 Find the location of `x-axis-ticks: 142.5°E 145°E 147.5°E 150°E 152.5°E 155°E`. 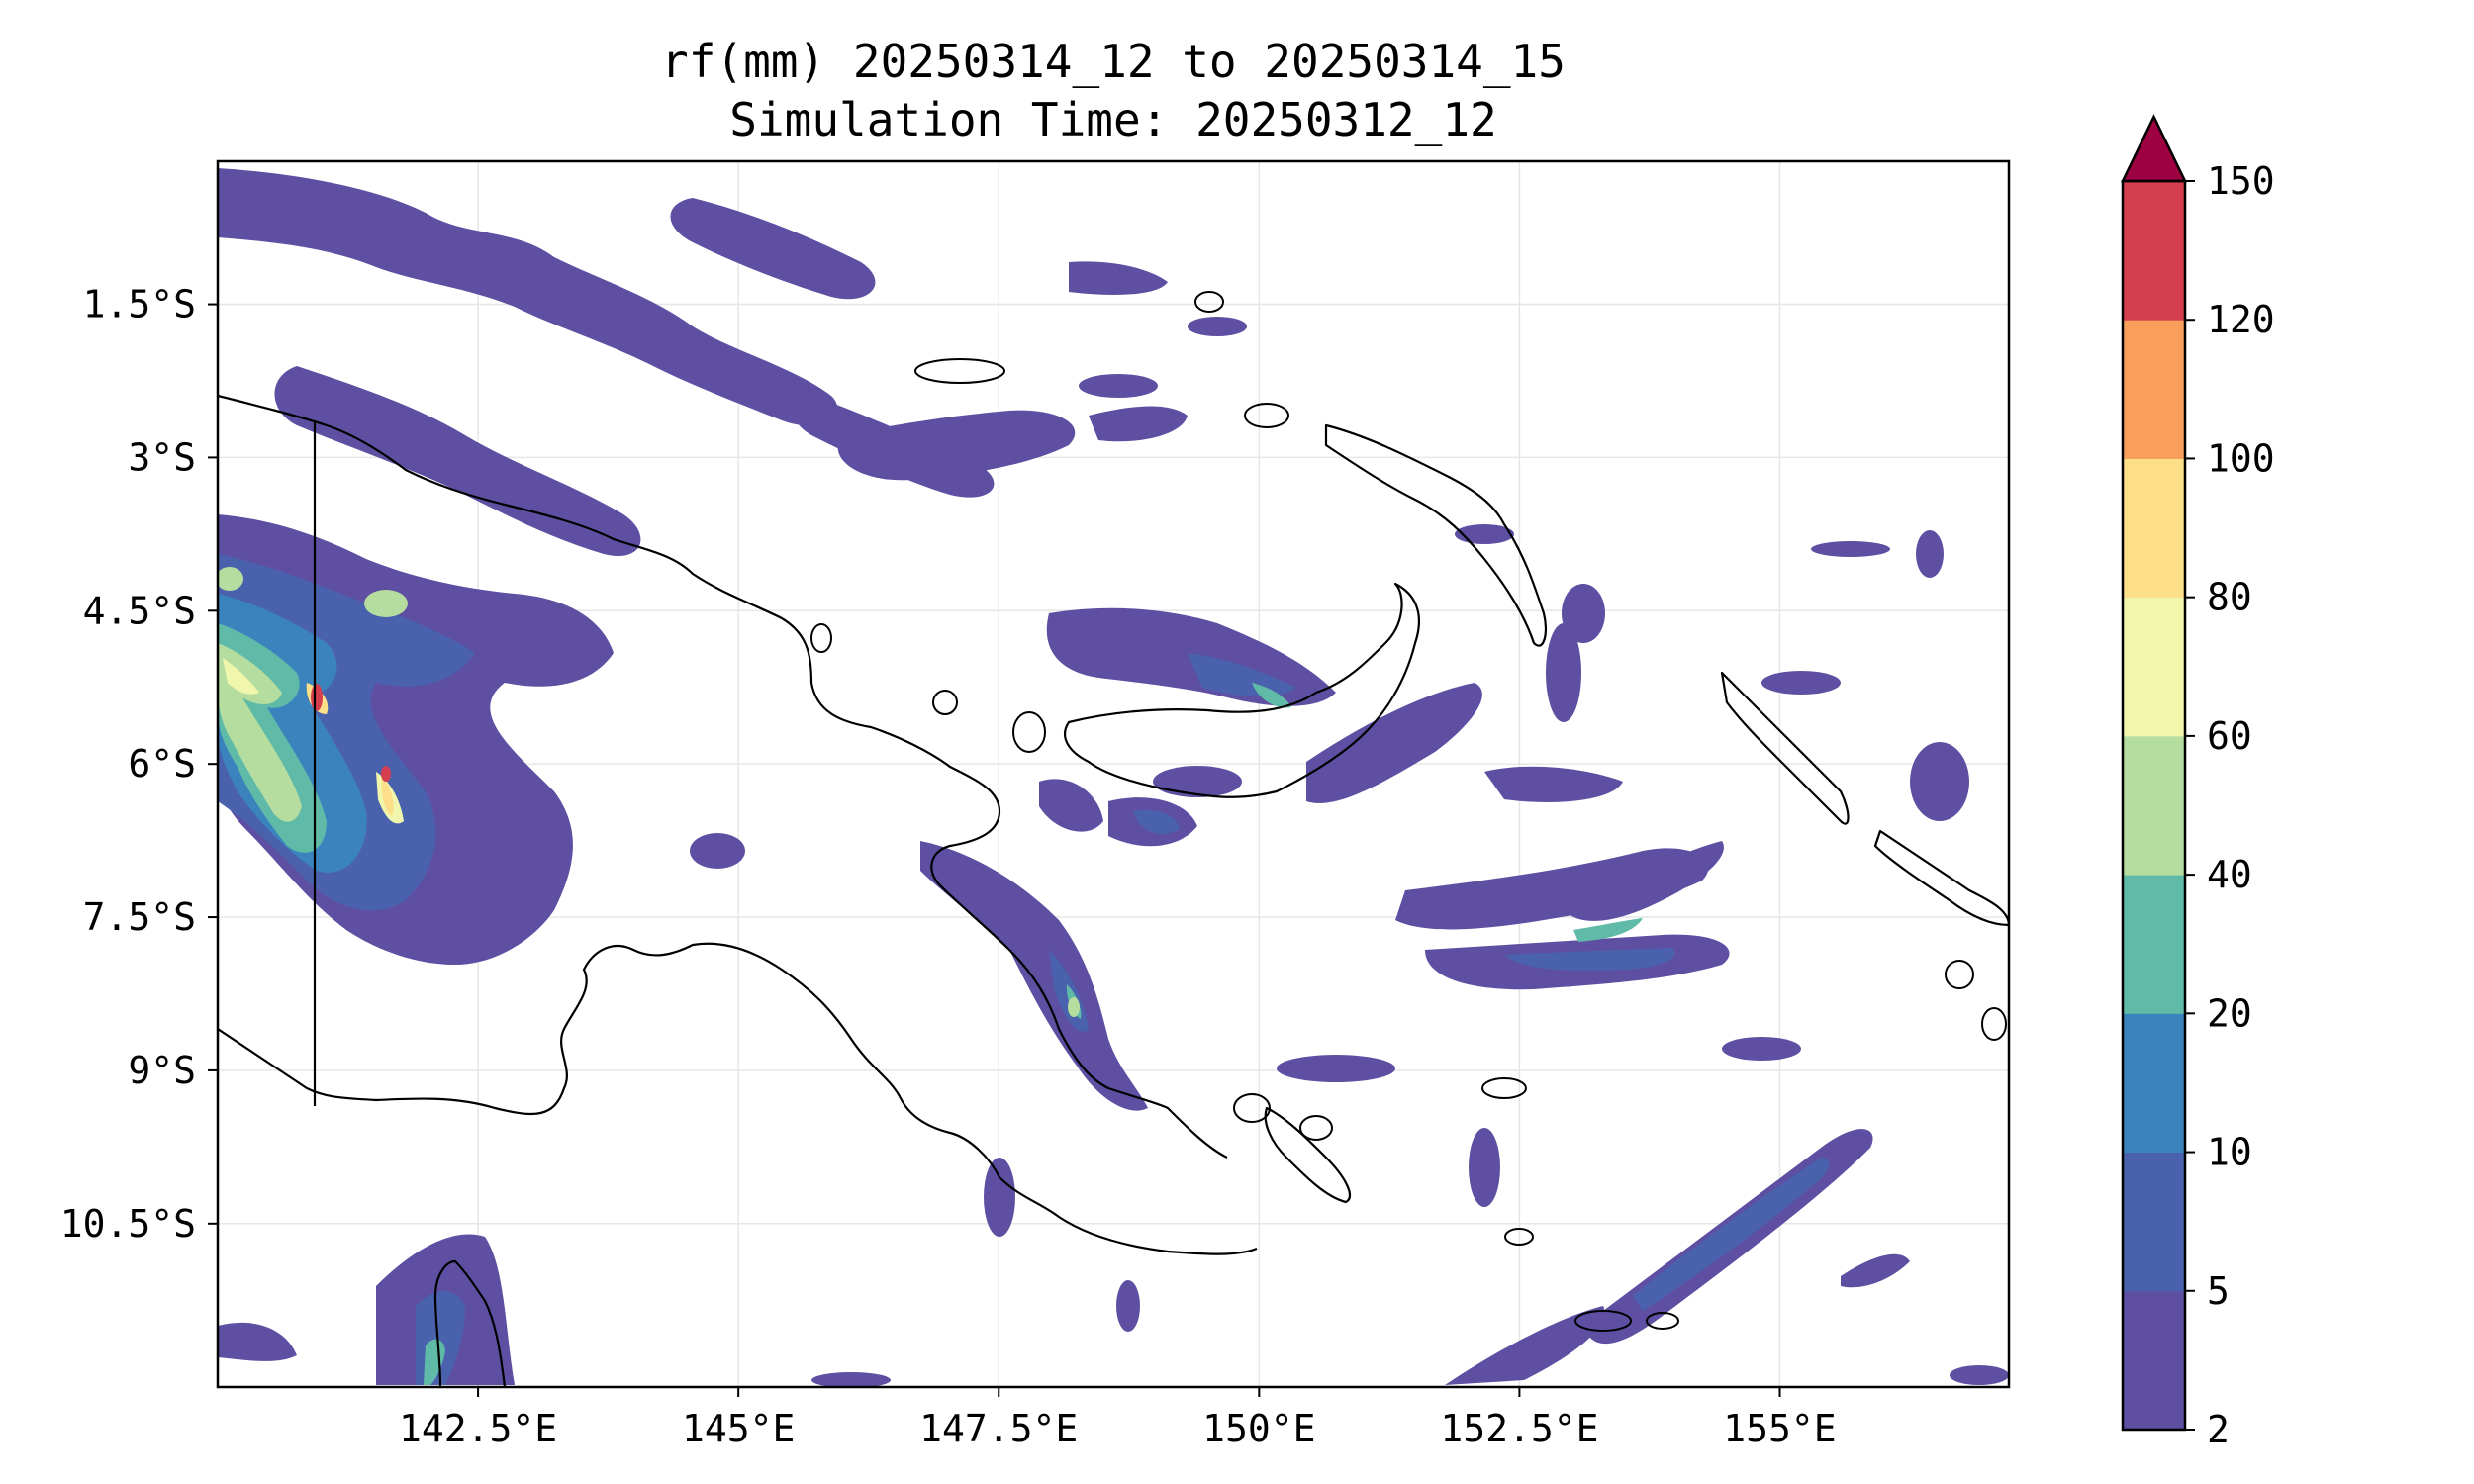

x-axis-ticks: 142.5°E 145°E 147.5°E 150°E 152.5°E 155°E is located at coordinates (1118, 1418).